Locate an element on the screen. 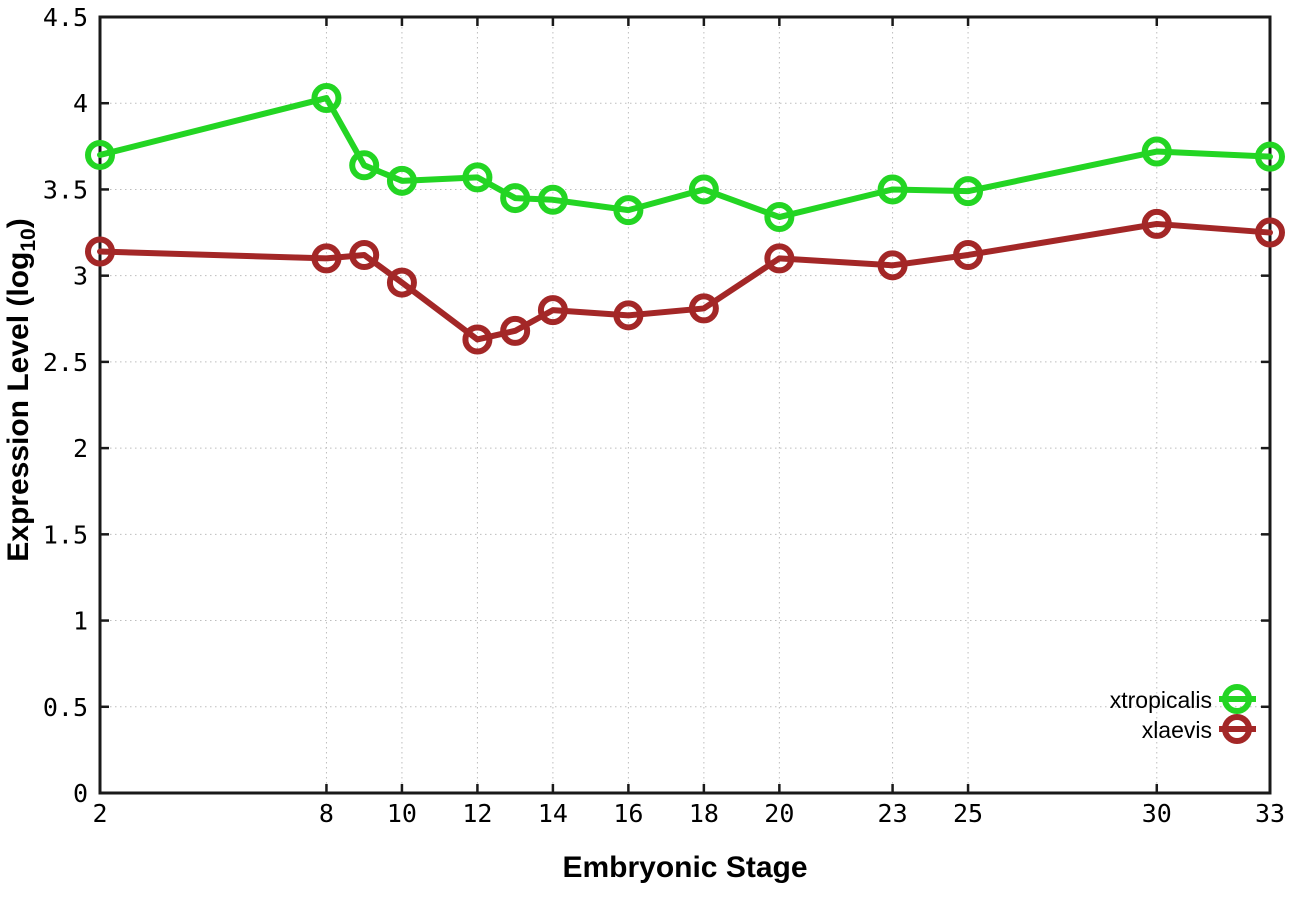  y-axis-title-text: Expression Level (log is located at coordinates (18, 406).